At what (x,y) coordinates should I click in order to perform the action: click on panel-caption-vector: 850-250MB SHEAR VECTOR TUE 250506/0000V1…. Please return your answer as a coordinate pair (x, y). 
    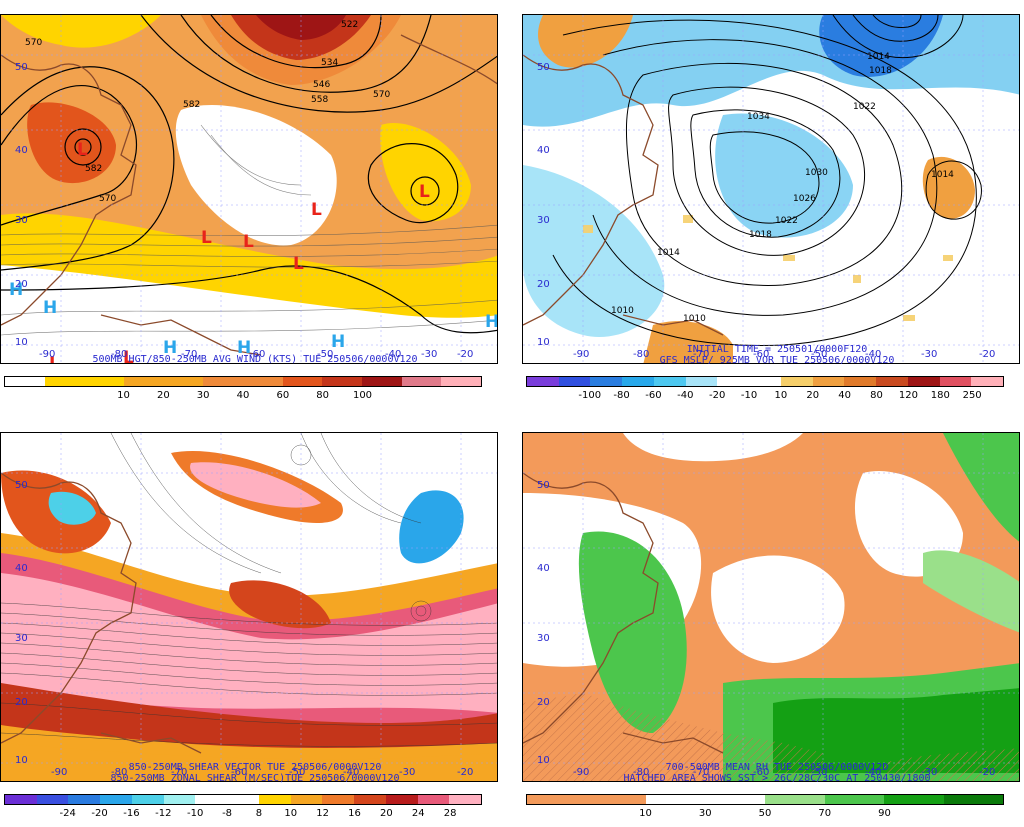
    Looking at the image, I should click on (255, 767).